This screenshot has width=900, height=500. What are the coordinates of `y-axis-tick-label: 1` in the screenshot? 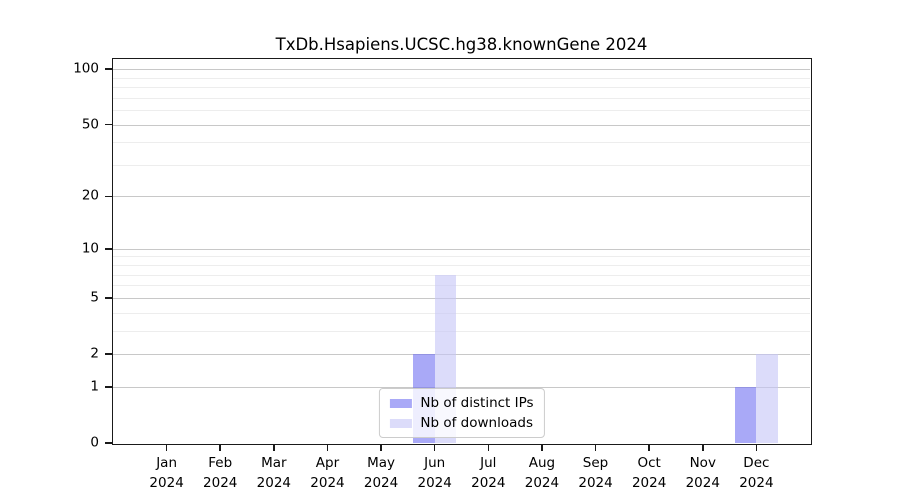 It's located at (94, 386).